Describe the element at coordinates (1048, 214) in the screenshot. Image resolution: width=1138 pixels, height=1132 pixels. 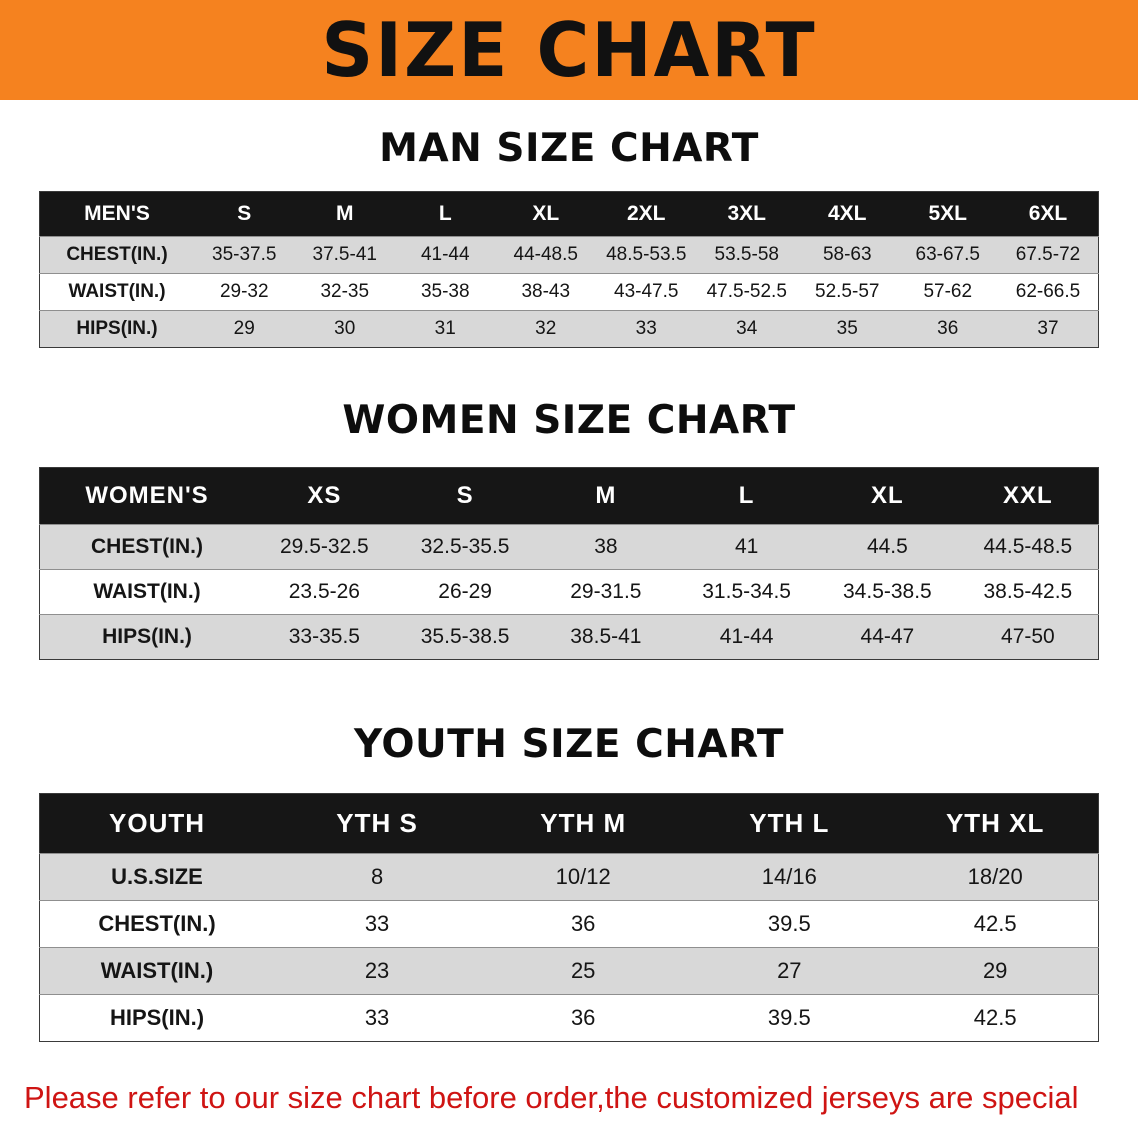
I see `size-column-header: 6XL` at that location.